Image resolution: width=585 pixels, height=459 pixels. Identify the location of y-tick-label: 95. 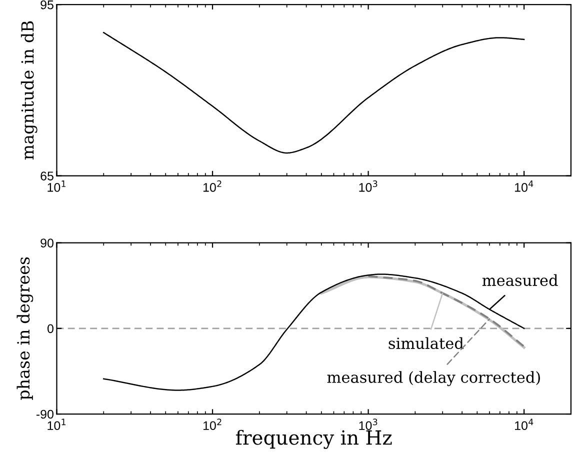
(47, 5).